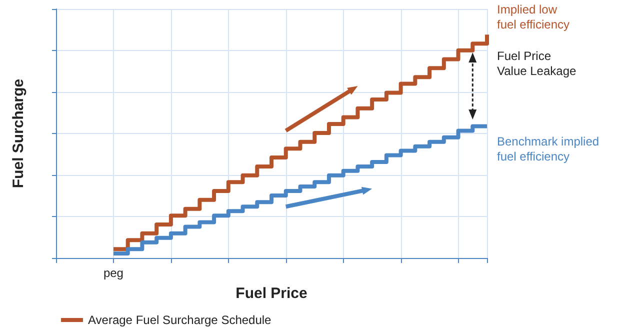 This screenshot has width=620, height=335. I want to click on legend-label: Average Fuel Surcharge Schedule, so click(180, 320).